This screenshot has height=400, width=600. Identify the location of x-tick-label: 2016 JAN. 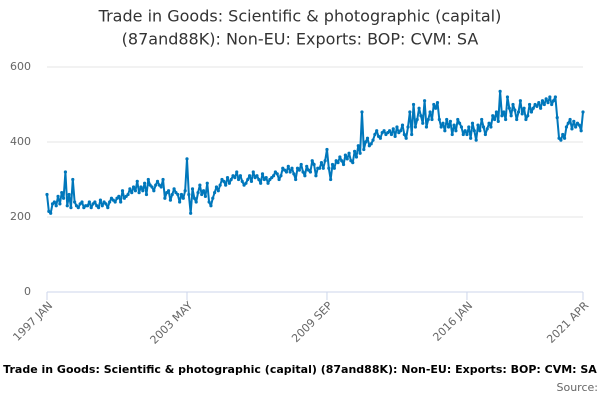
(452, 321).